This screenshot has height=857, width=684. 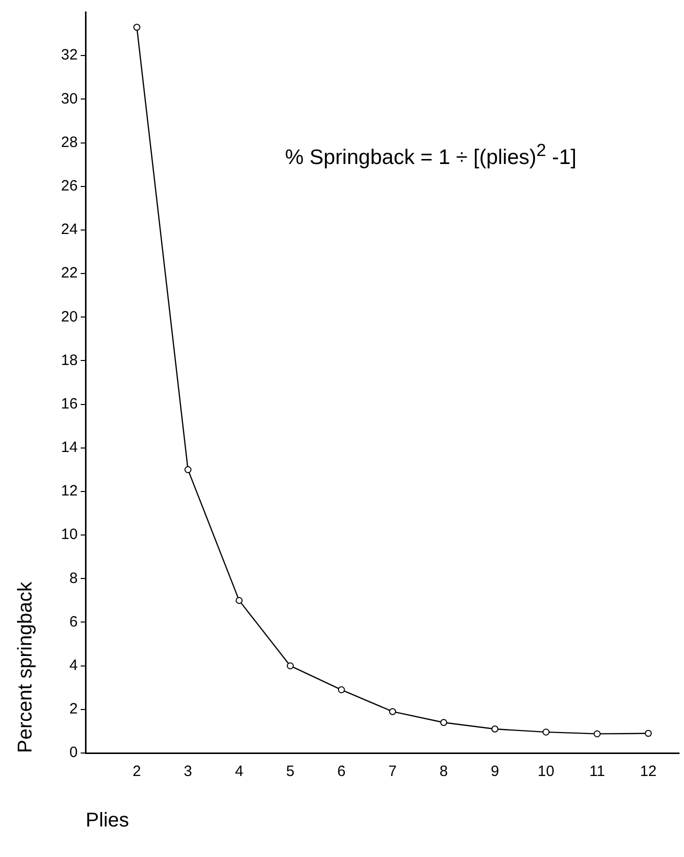 I want to click on y-tick-label: 10, so click(x=69, y=535).